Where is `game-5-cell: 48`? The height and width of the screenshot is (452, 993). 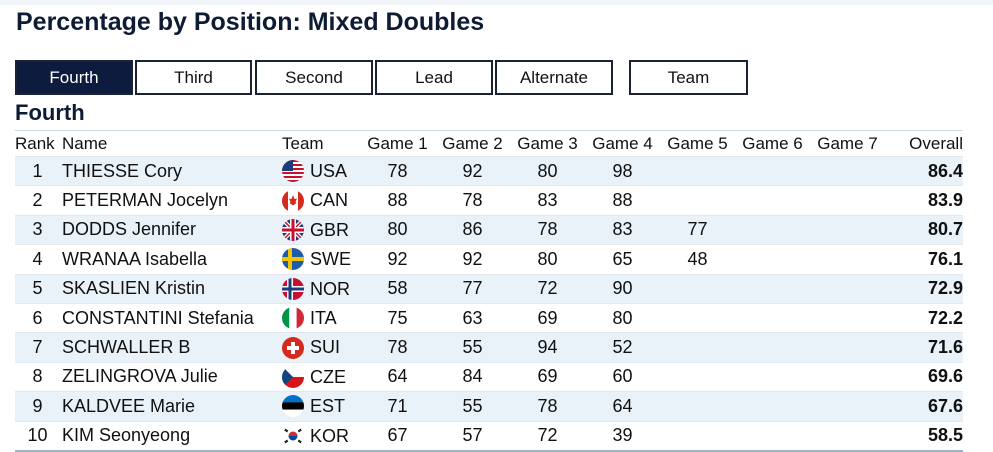
game-5-cell: 48 is located at coordinates (697, 259).